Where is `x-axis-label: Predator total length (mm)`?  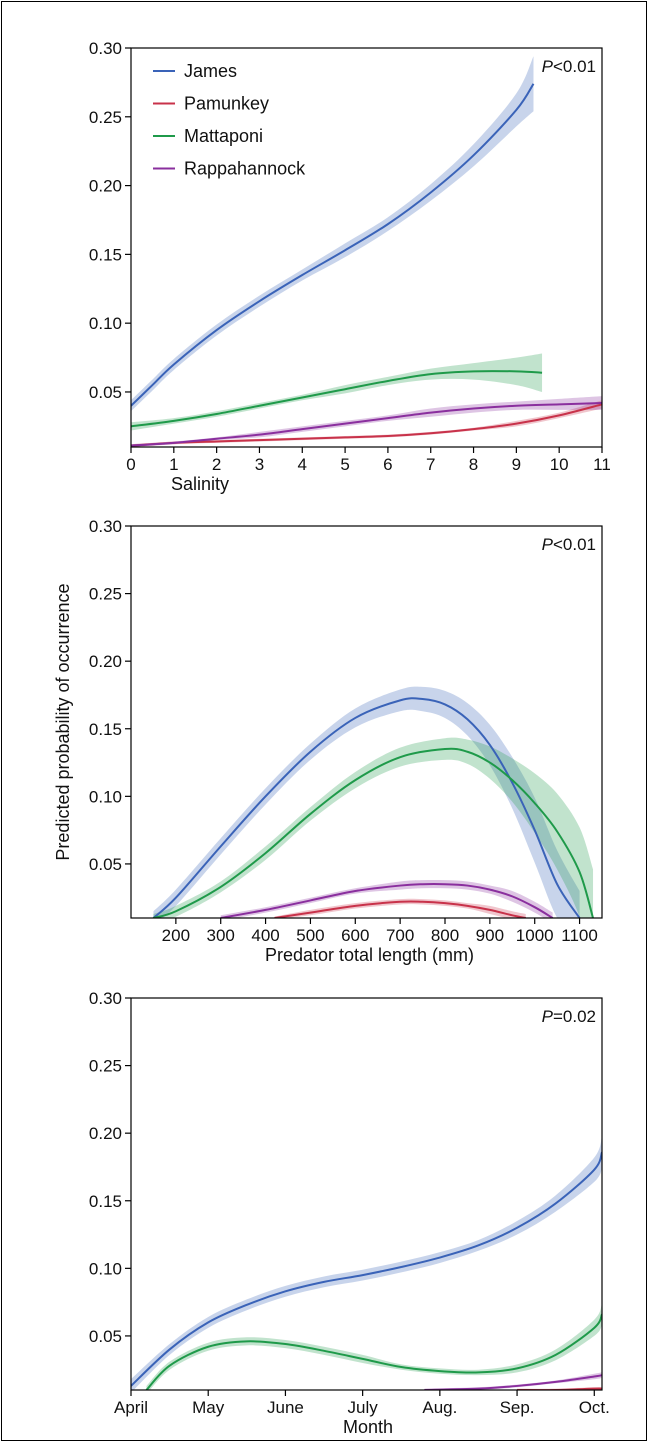
x-axis-label: Predator total length (mm) is located at coordinates (369, 955).